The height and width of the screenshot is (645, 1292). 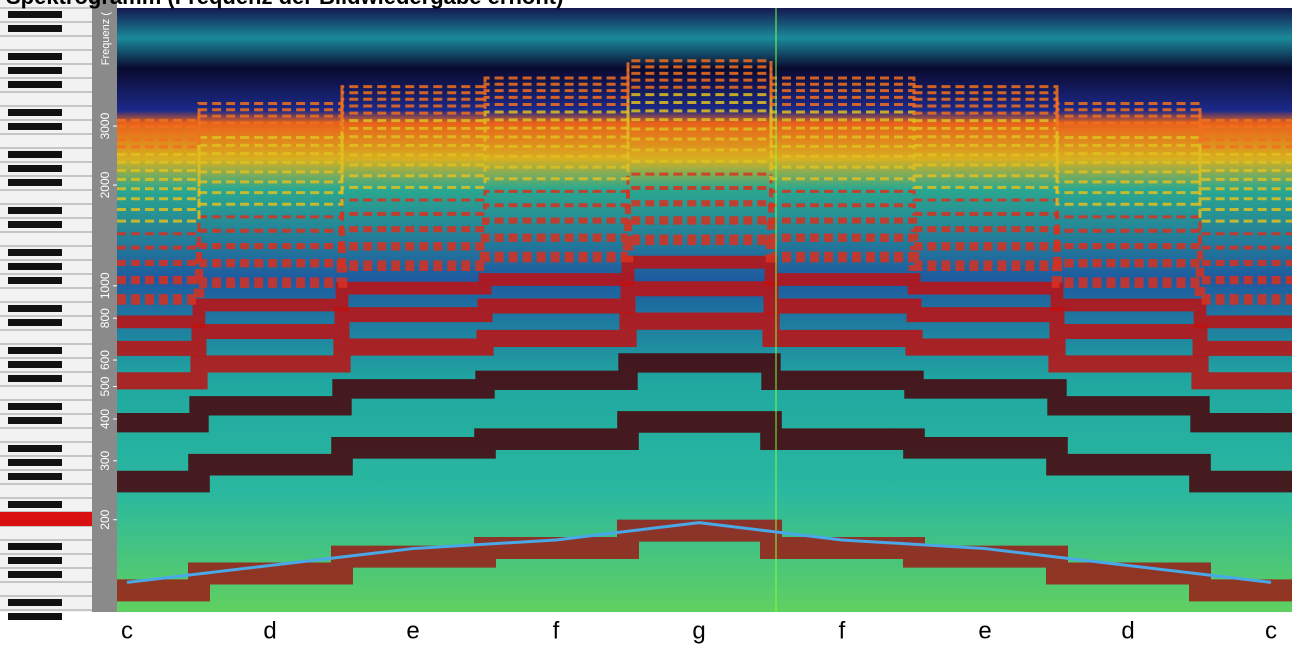 I want to click on y-tick-label: 2000, so click(x=105, y=184).